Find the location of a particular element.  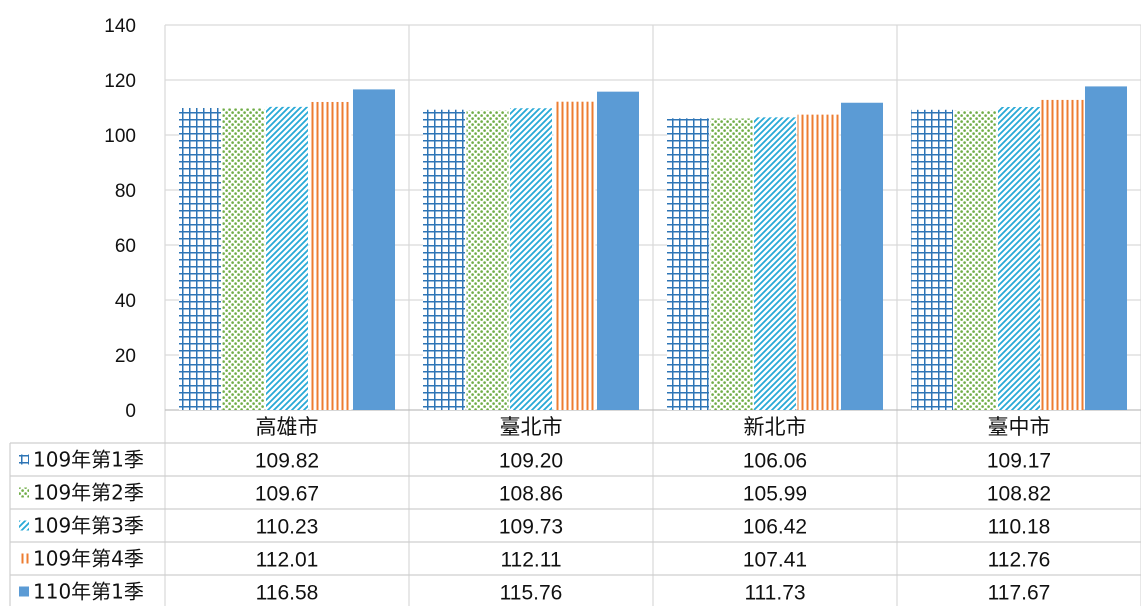

data-label: 109.82 is located at coordinates (287, 461).